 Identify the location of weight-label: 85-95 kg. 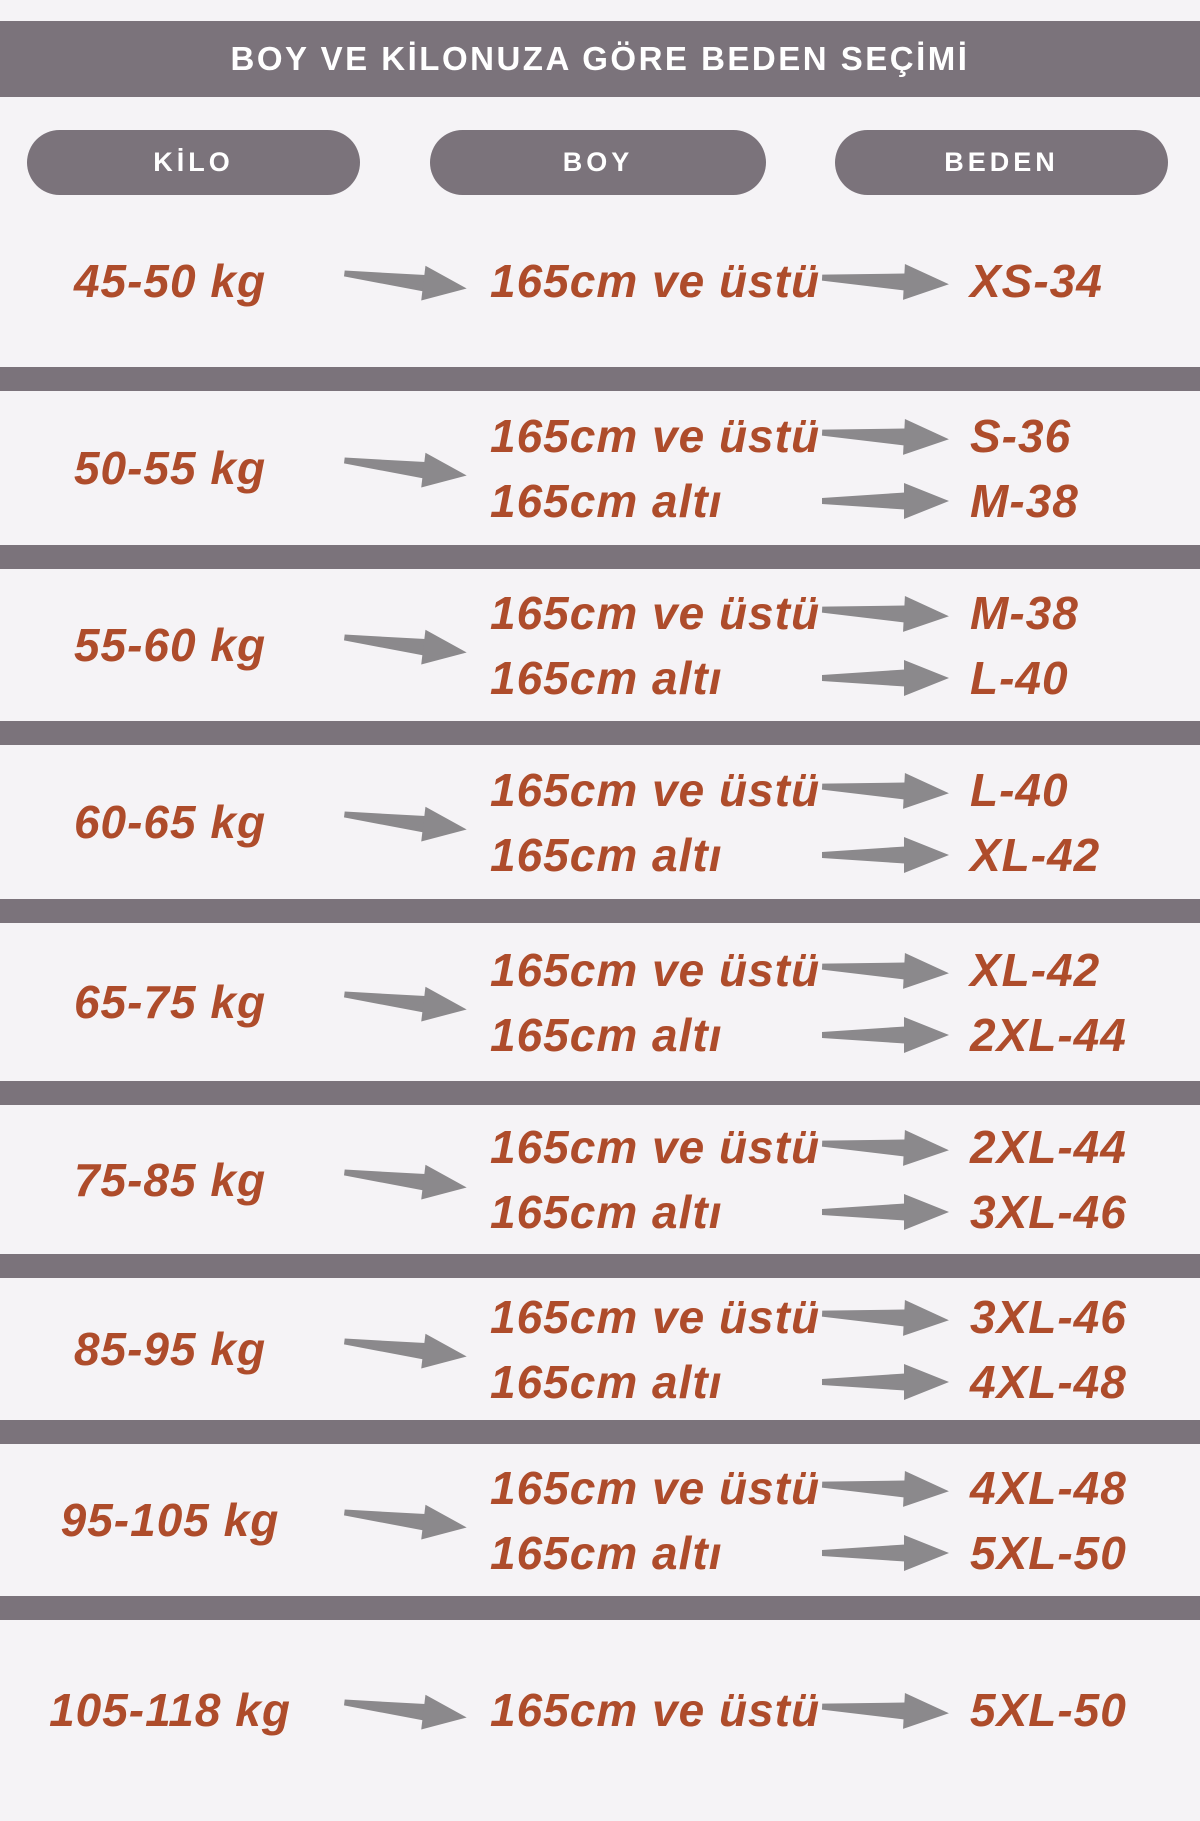
(170, 1349).